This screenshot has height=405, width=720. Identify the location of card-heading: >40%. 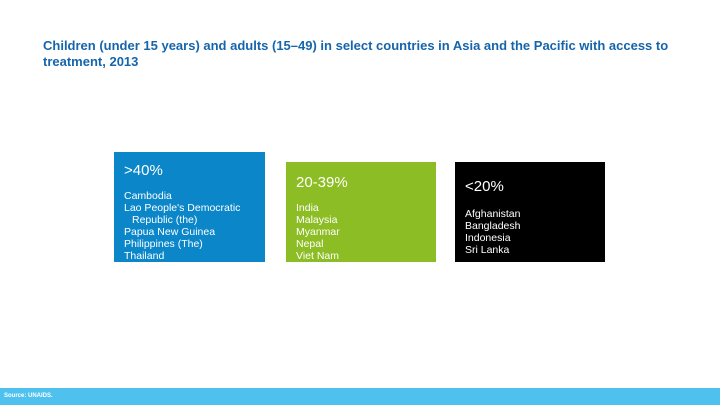
(143, 170).